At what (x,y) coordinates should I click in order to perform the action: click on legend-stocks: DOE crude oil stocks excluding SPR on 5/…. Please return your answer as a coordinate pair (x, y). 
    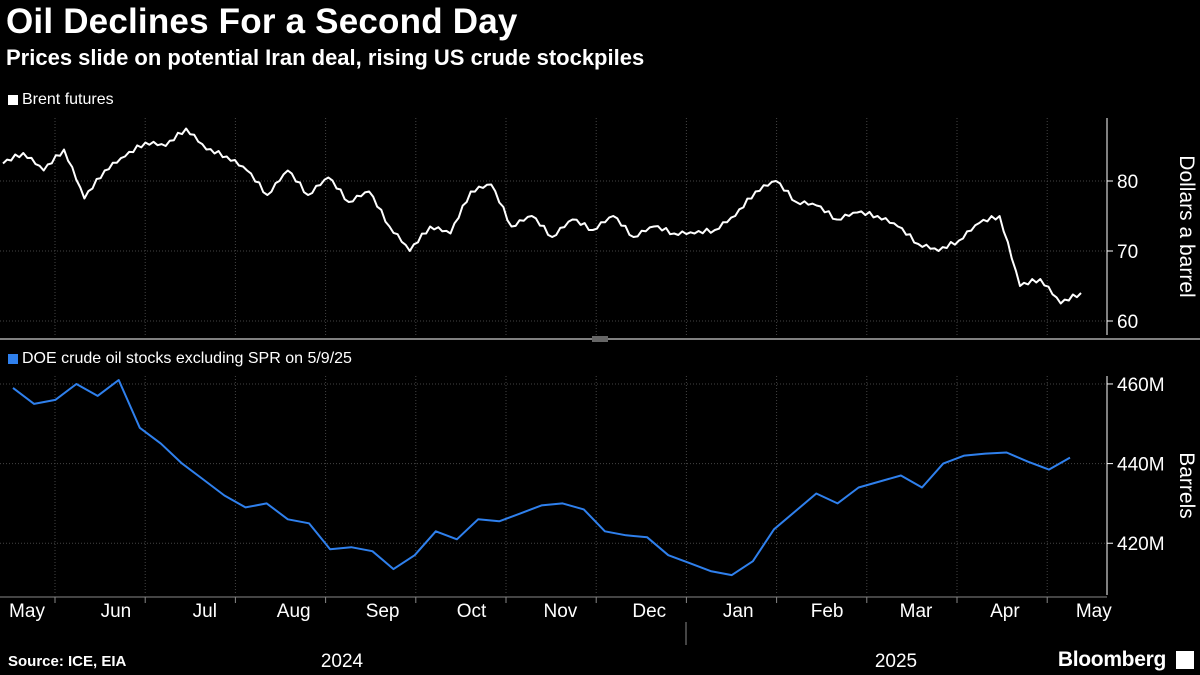
    Looking at the image, I should click on (180, 359).